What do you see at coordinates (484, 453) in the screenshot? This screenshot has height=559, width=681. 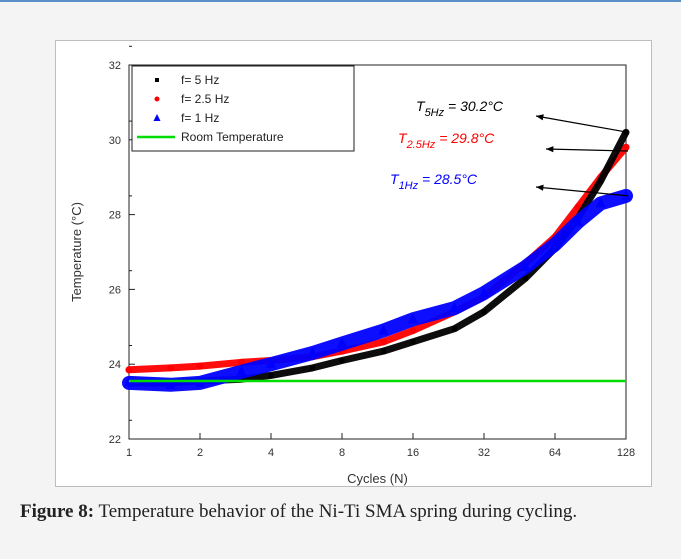 I see `x-tick-label: 32` at bounding box center [484, 453].